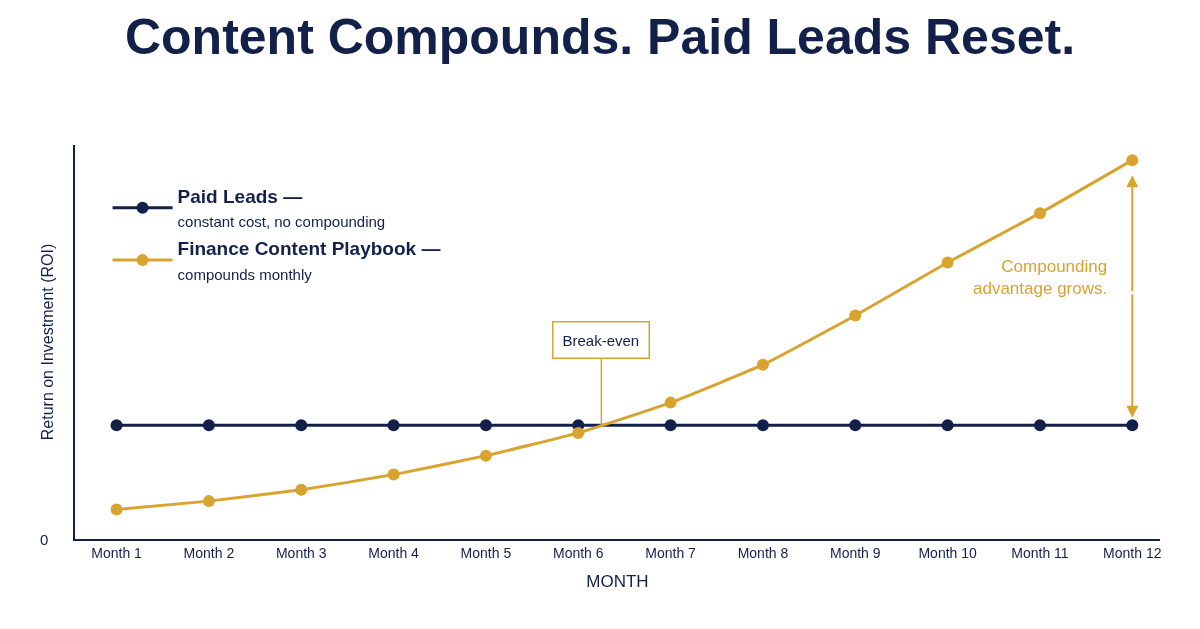 The width and height of the screenshot is (1200, 629). What do you see at coordinates (486, 552) in the screenshot?
I see `x-tick-label: Month 5` at bounding box center [486, 552].